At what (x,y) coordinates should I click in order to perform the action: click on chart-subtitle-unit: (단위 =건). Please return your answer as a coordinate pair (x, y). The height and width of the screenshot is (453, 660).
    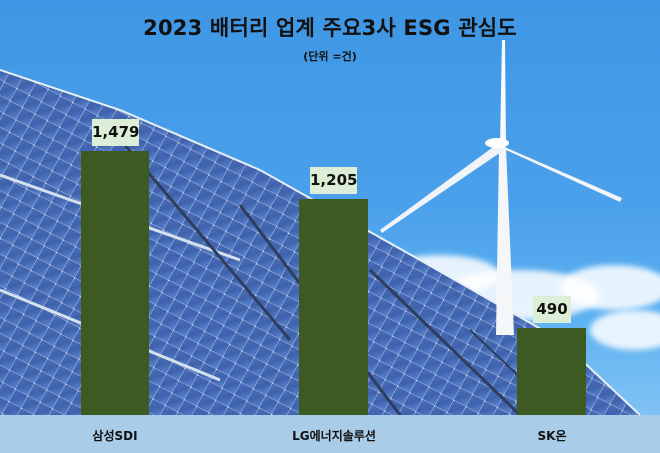
    Looking at the image, I should click on (330, 56).